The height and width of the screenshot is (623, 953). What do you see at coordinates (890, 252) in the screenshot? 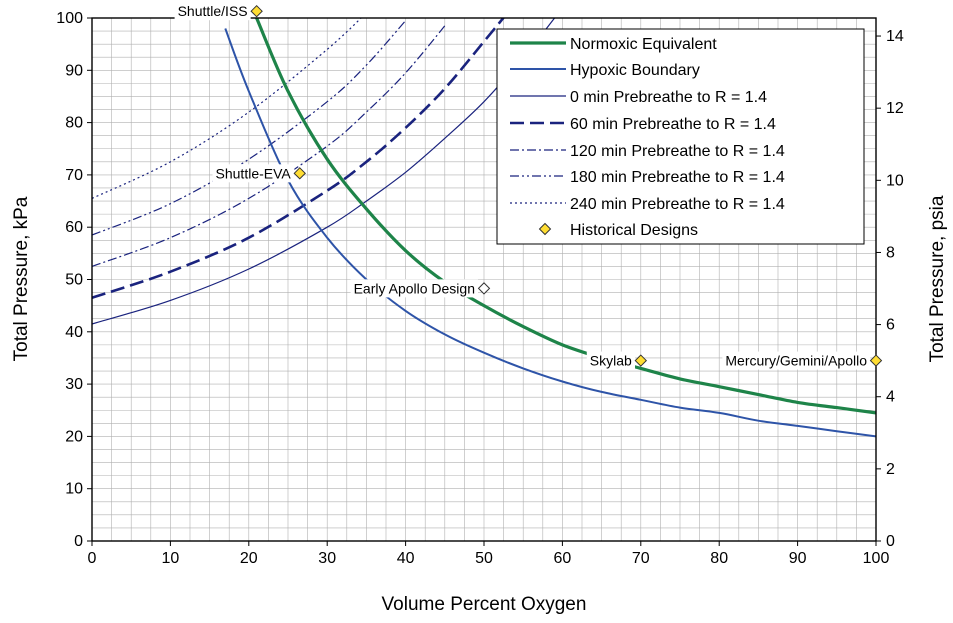
I see `y2-tick-label: 8` at bounding box center [890, 252].